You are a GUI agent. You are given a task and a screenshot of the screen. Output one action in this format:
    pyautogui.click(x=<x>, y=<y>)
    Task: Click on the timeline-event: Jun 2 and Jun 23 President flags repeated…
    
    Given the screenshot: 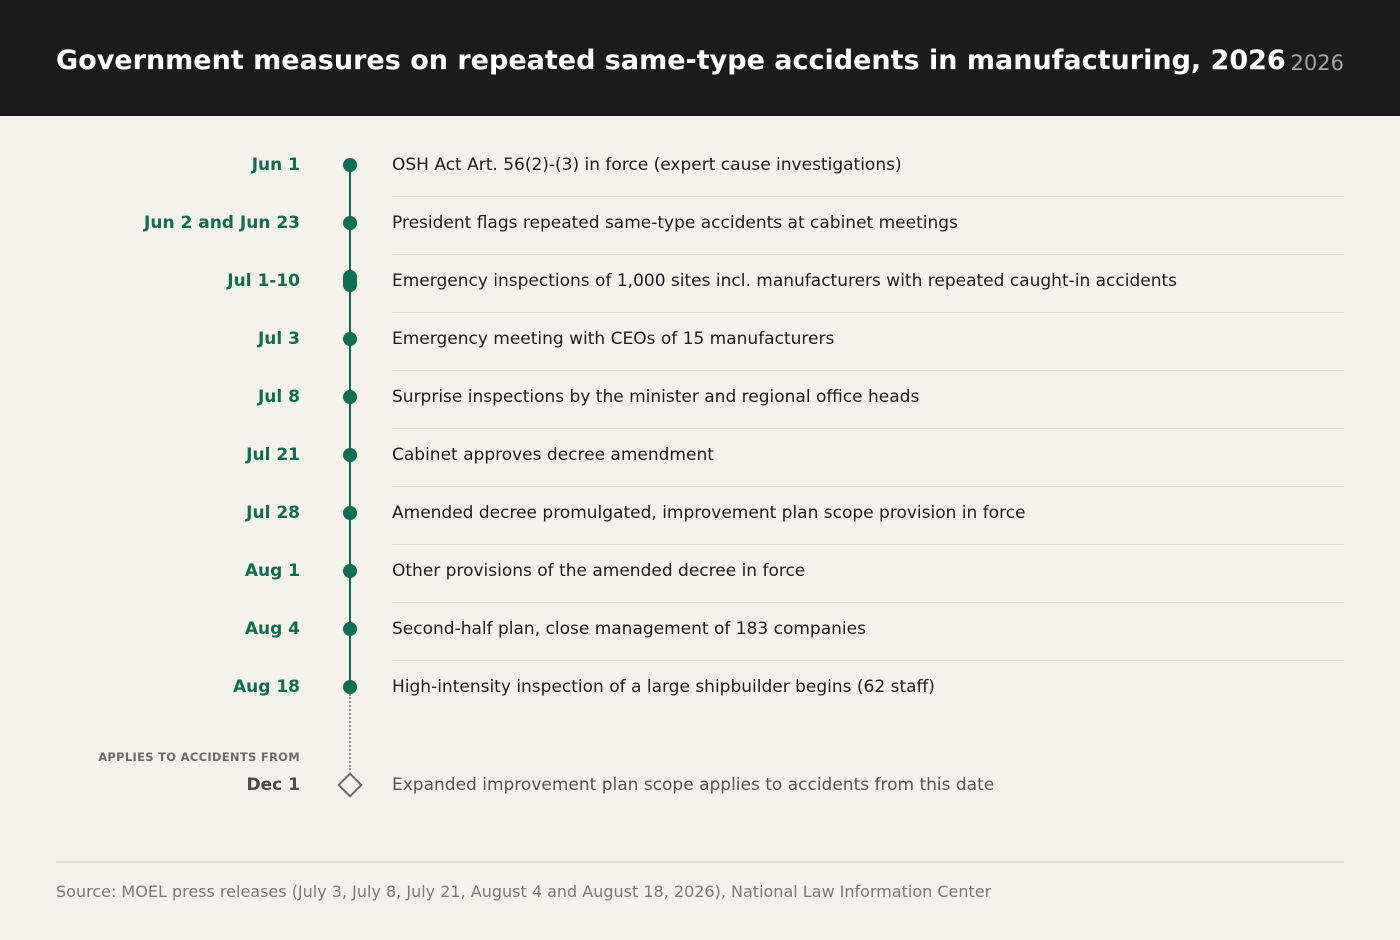 What is the action you would take?
    pyautogui.click(x=700, y=237)
    